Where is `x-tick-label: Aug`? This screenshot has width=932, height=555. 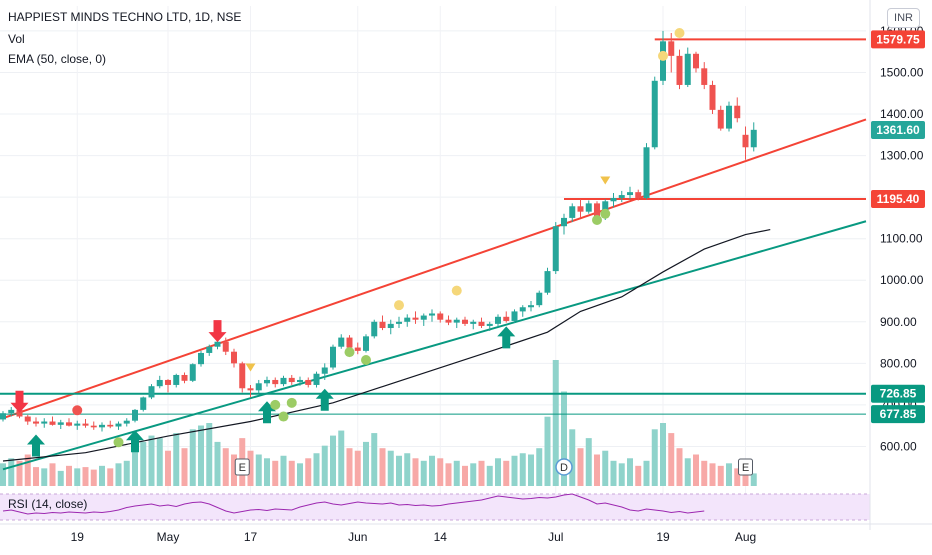
x-tick-label: Aug is located at coordinates (745, 537).